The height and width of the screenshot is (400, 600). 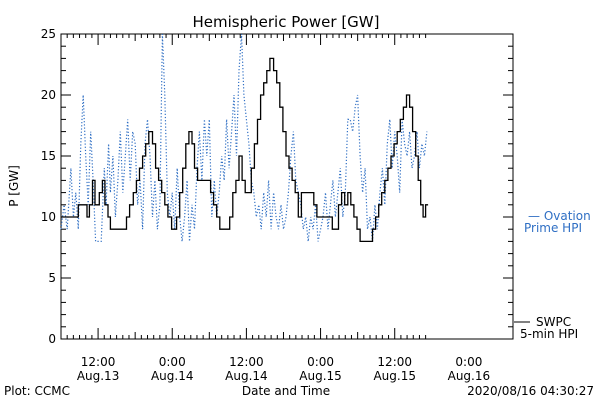 I want to click on y-tick-label: 20, so click(x=48, y=95).